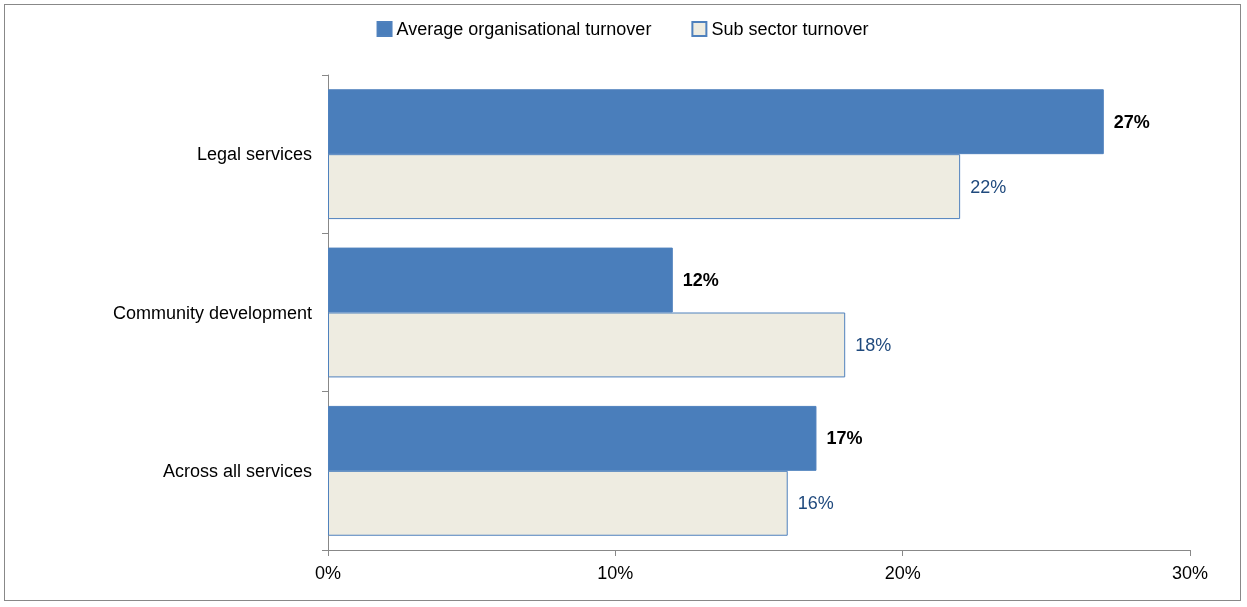 Image resolution: width=1247 pixels, height=607 pixels. I want to click on data-label: 27%, so click(1131, 121).